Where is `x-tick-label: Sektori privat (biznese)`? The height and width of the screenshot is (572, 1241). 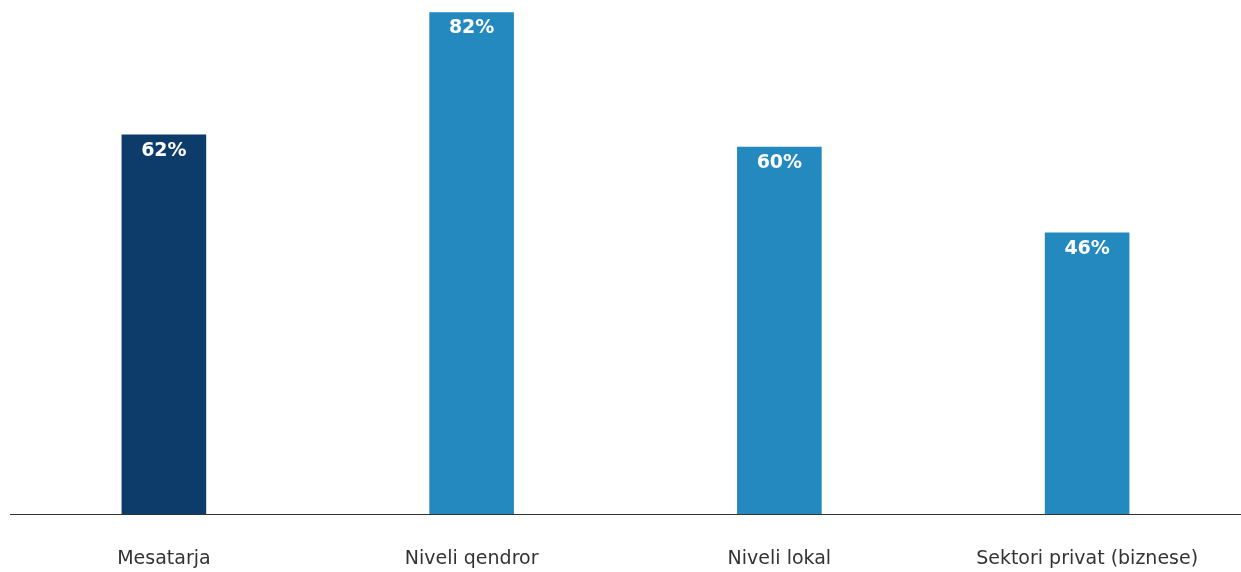
x-tick-label: Sektori privat (biznese) is located at coordinates (1087, 556).